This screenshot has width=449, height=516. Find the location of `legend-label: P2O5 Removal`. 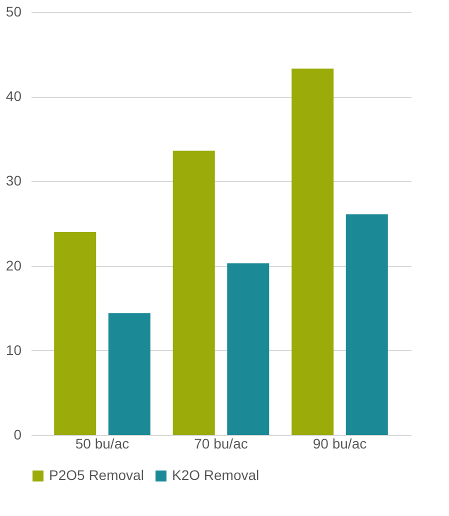

legend-label: P2O5 Removal is located at coordinates (96, 475).